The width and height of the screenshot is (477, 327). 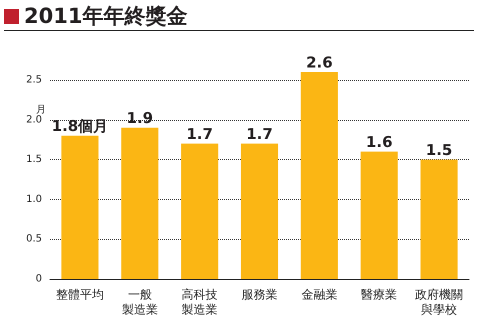 What do you see at coordinates (106, 16) in the screenshot?
I see `chart-title: 2011年年終獎金` at bounding box center [106, 16].